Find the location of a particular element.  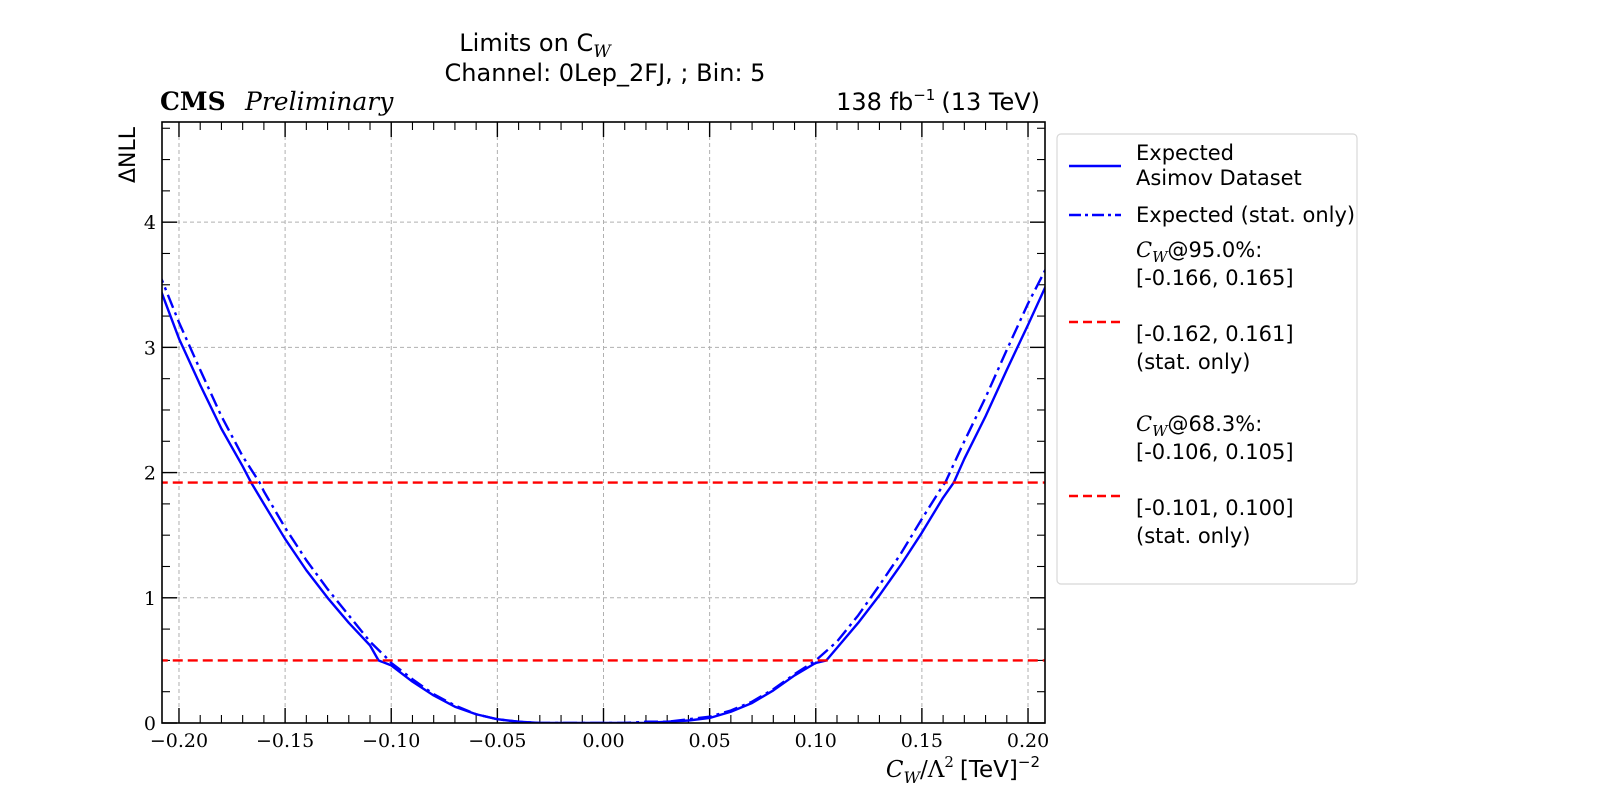

chart-title: Limits on CW is located at coordinates (535, 45).